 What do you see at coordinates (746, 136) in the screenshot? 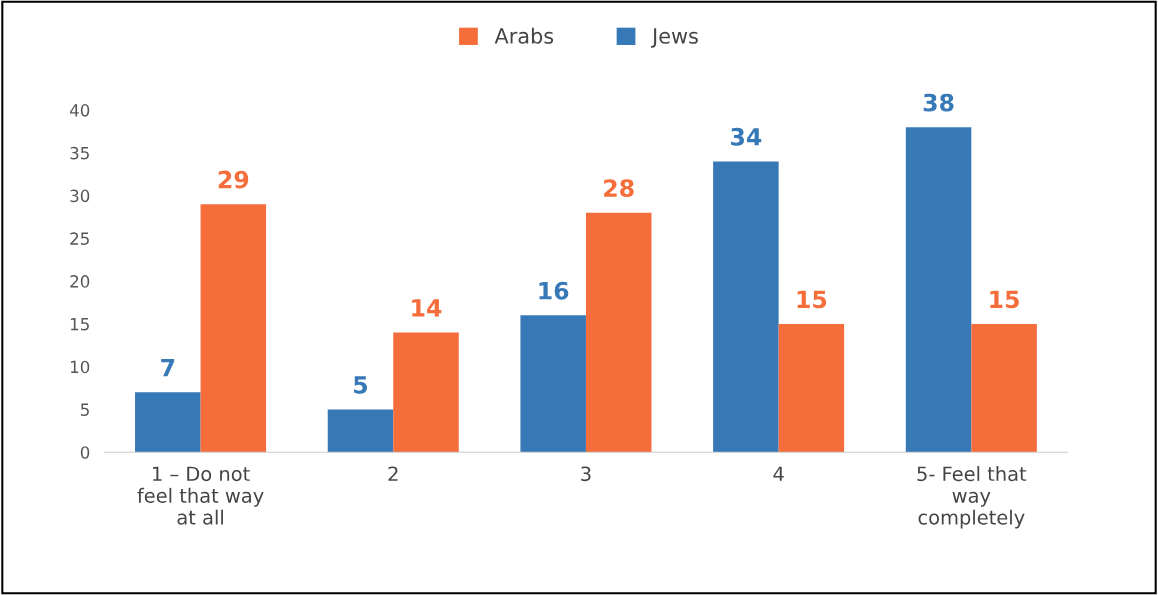
I see `data-label: 34` at bounding box center [746, 136].